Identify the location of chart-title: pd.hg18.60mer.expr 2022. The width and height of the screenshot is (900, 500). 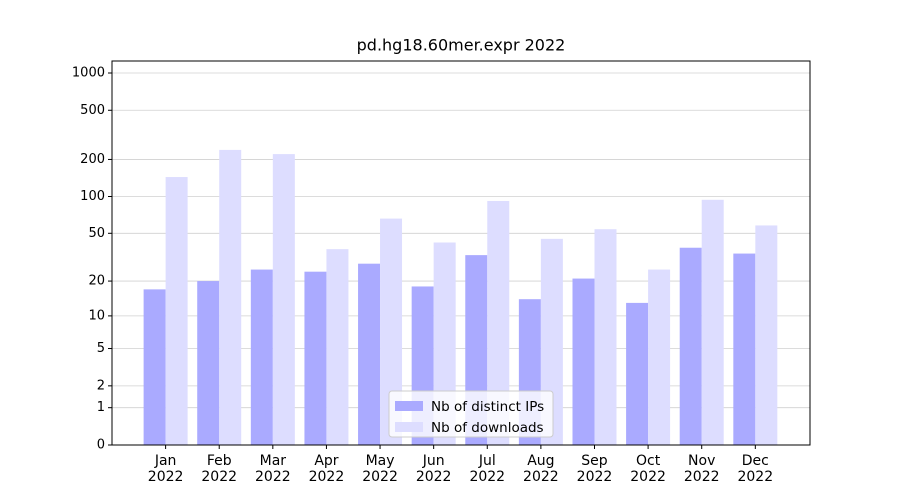
(461, 45).